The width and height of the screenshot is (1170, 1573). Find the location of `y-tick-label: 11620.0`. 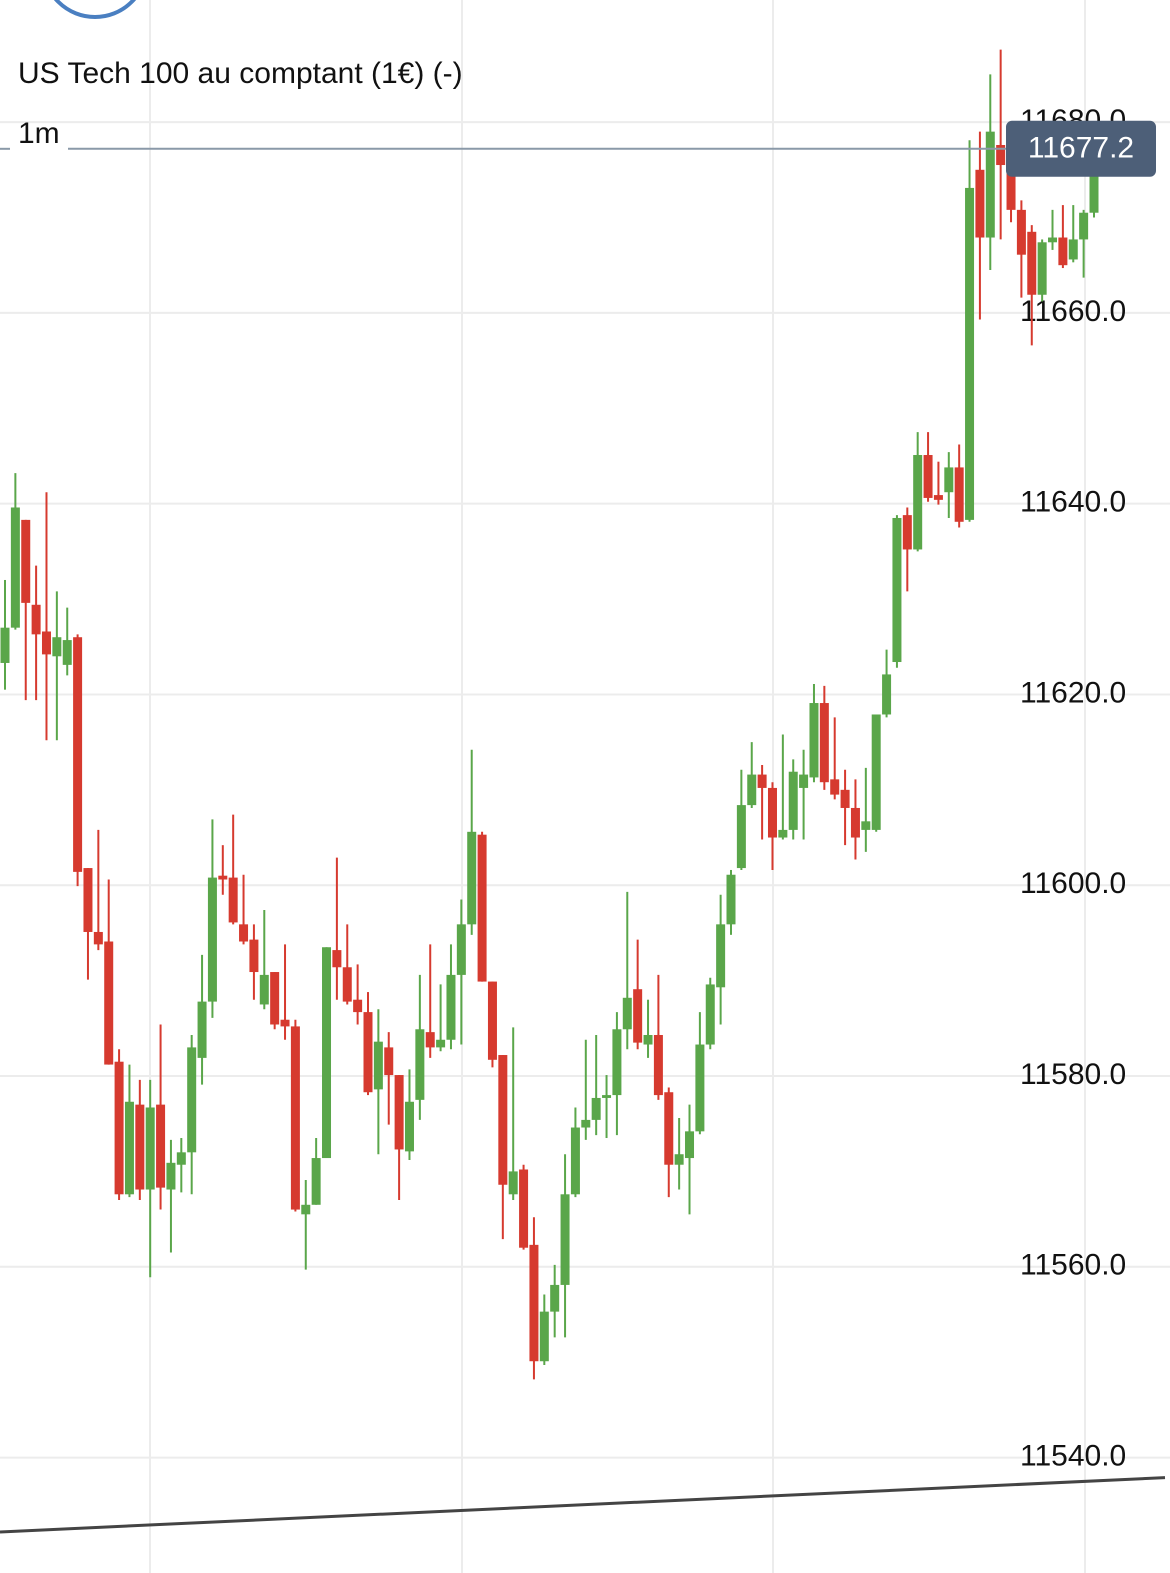

y-tick-label: 11620.0 is located at coordinates (1073, 692).